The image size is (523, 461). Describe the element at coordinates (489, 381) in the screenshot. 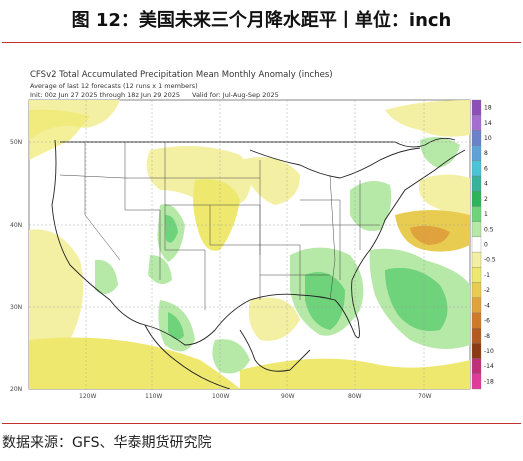

I see `legend-label: -18` at that location.